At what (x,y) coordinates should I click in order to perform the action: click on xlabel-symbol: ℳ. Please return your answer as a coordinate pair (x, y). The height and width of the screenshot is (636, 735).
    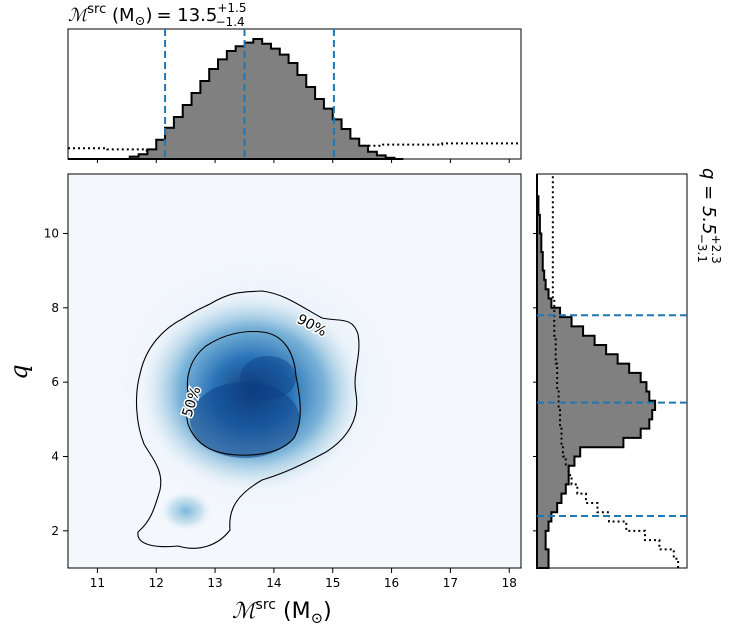
    Looking at the image, I should click on (245, 611).